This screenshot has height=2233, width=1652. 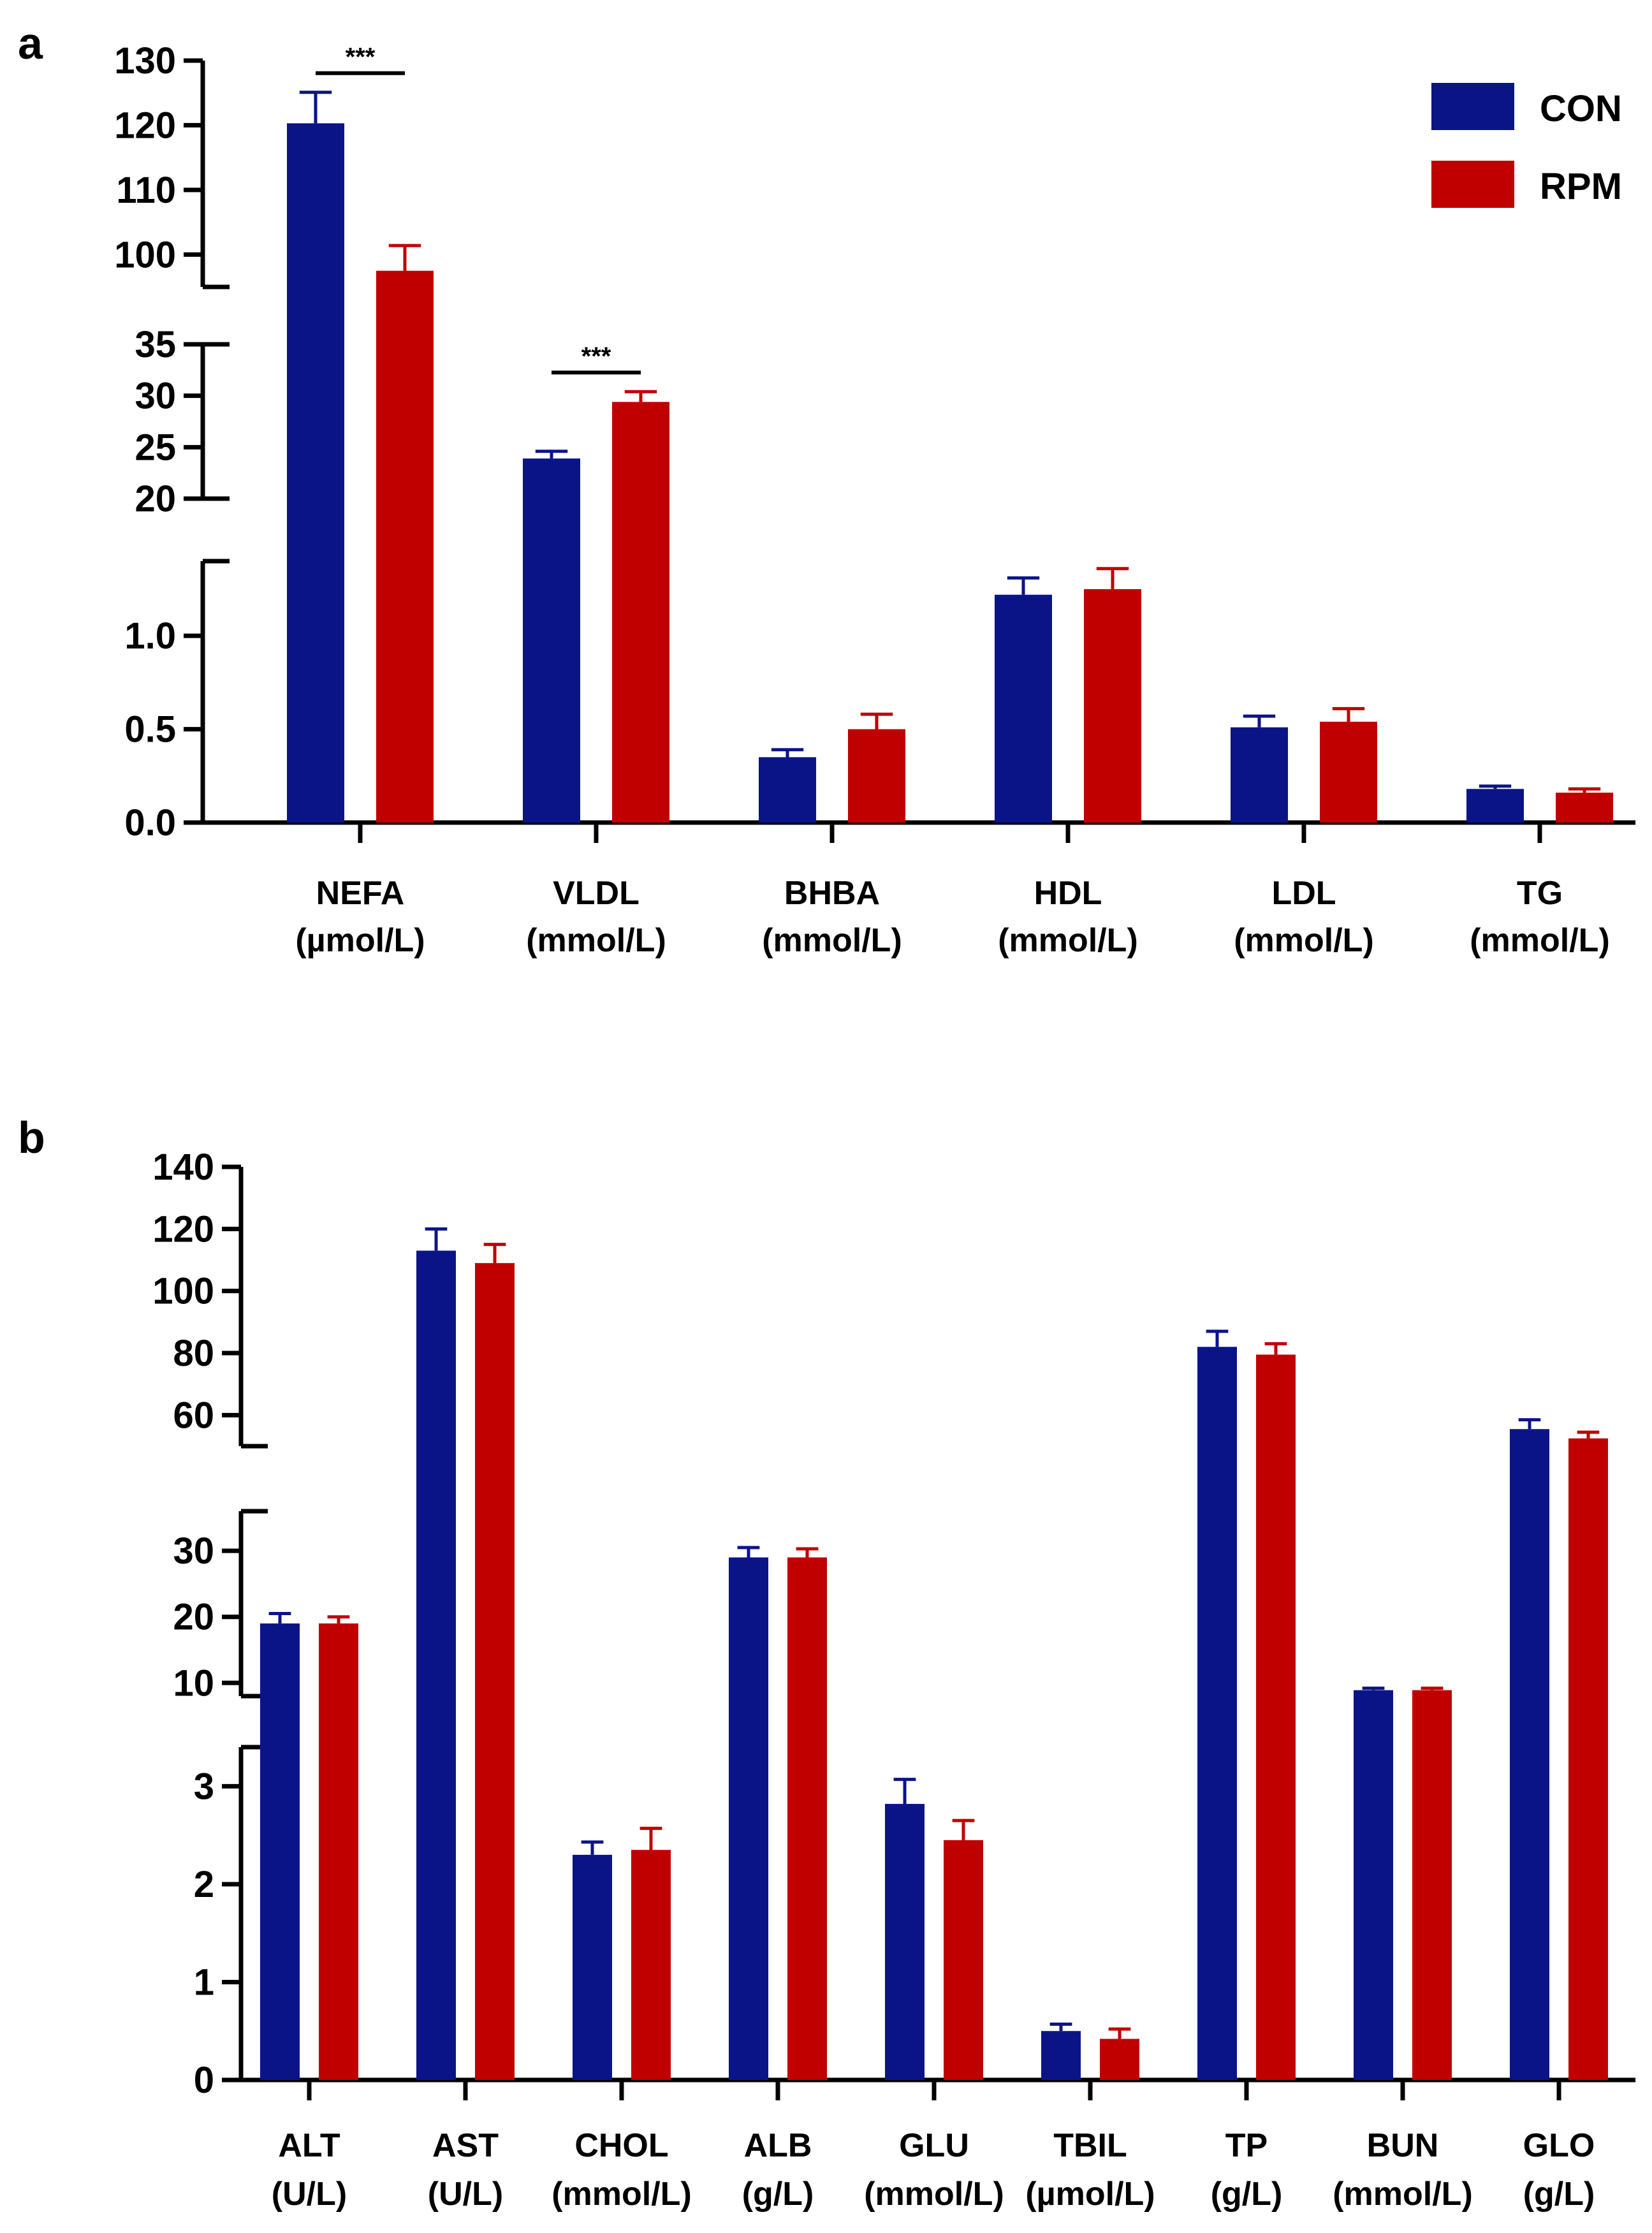 I want to click on y-tick-label: 1, so click(x=204, y=1982).